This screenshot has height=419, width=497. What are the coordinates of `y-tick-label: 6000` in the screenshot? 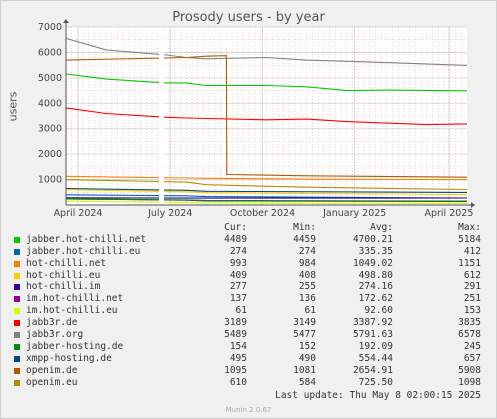 It's located at (50, 52).